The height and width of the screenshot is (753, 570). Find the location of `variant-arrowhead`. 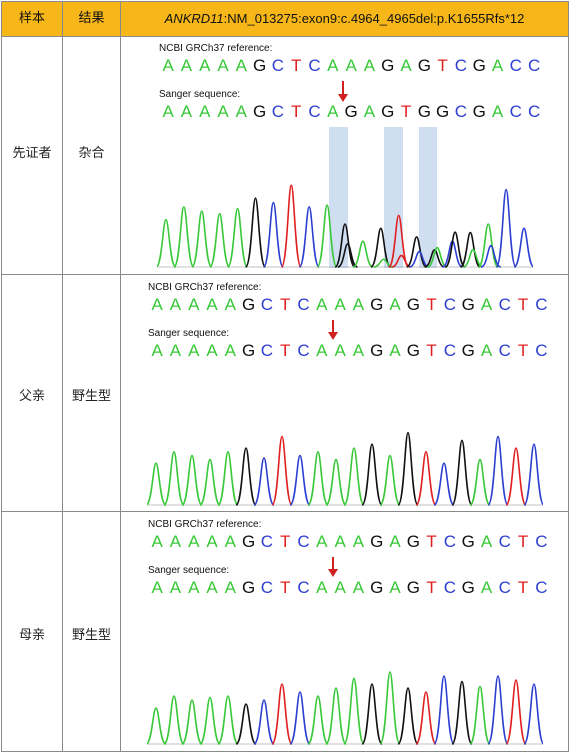

variant-arrowhead is located at coordinates (333, 336).